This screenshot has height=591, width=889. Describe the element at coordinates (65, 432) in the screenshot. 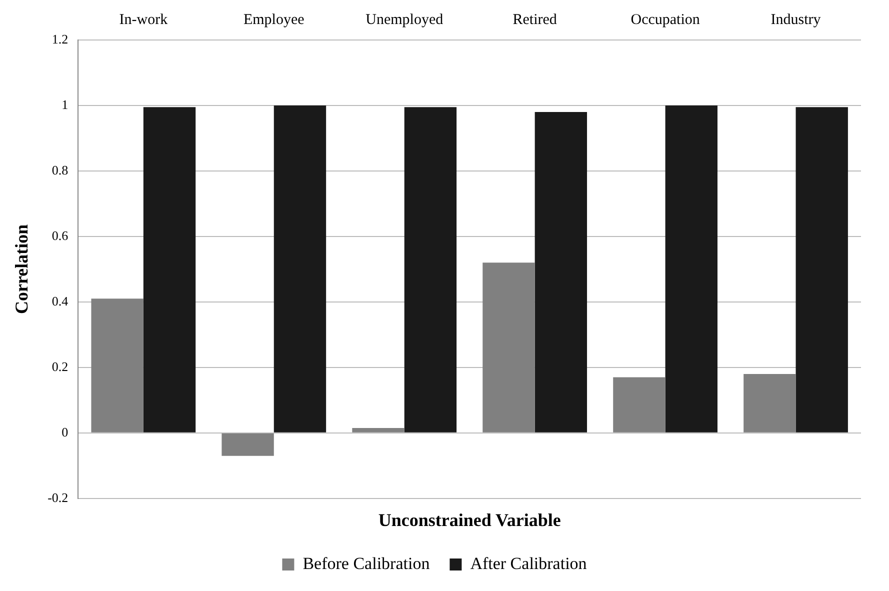

I see `y-tick-label: 0` at that location.